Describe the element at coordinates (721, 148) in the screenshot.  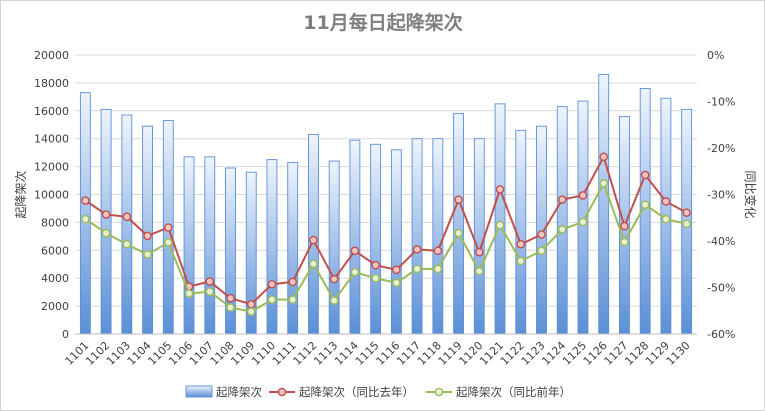
I see `y2-tick-label: -20%` at that location.